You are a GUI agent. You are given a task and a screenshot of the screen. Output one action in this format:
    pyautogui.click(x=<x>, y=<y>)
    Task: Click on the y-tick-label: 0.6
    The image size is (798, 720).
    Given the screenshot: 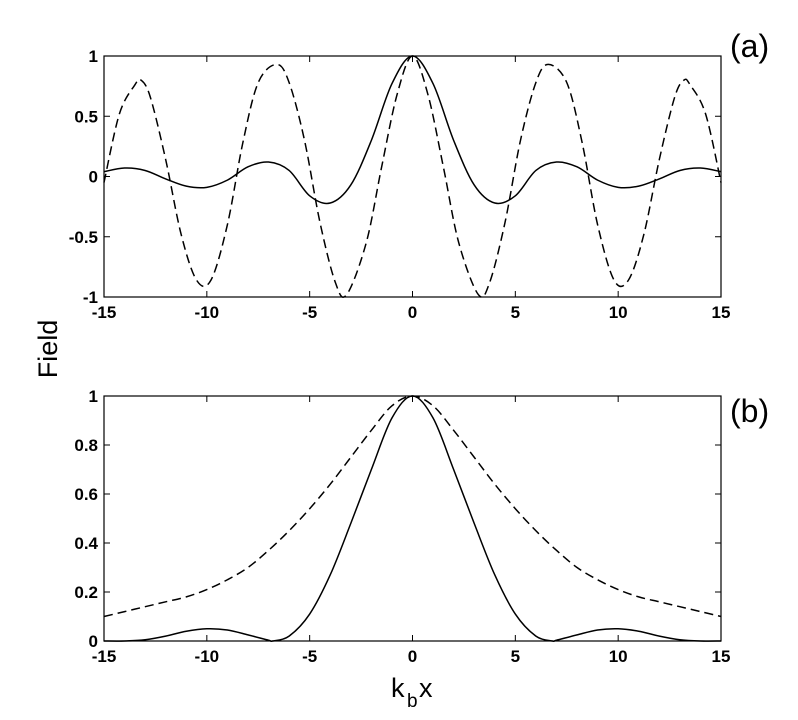 What is the action you would take?
    pyautogui.click(x=86, y=494)
    